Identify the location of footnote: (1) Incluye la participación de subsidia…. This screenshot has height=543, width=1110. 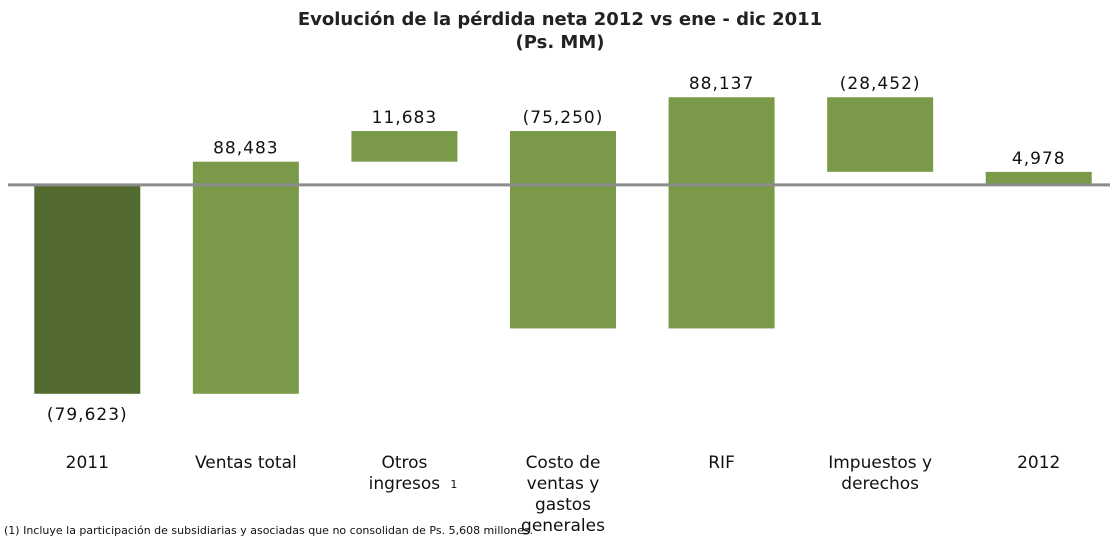
(269, 530).